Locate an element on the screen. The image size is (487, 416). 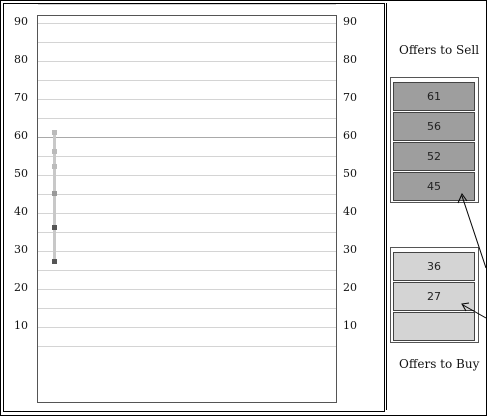
y-tick-label-right: 40 is located at coordinates (350, 211).